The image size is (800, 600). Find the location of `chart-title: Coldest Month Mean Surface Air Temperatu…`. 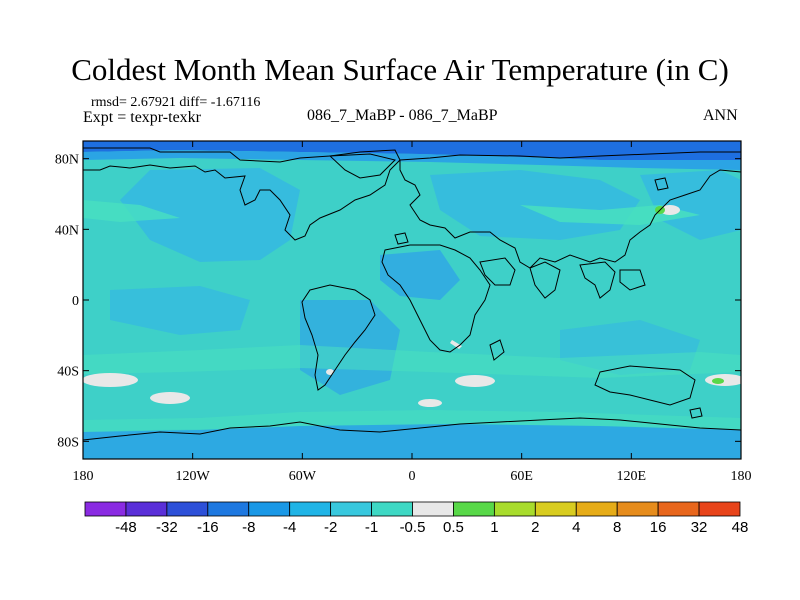

chart-title: Coldest Month Mean Surface Air Temperatu… is located at coordinates (400, 69).